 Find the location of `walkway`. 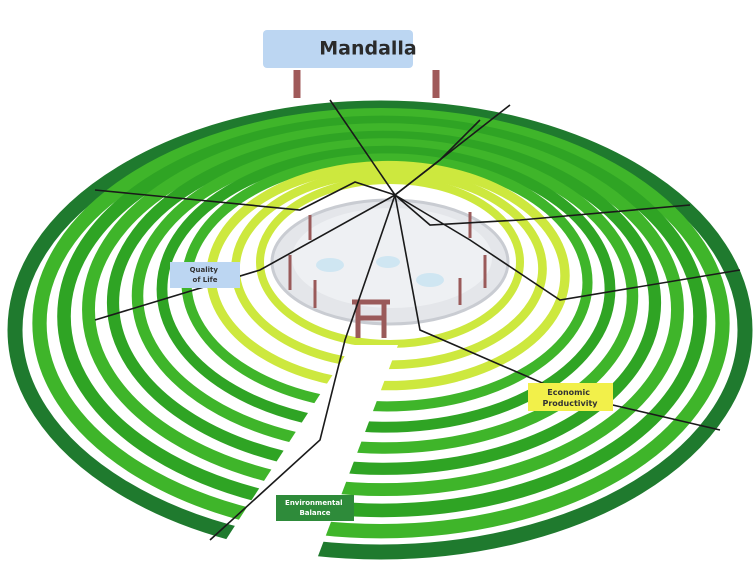

walkway is located at coordinates (301, 458).